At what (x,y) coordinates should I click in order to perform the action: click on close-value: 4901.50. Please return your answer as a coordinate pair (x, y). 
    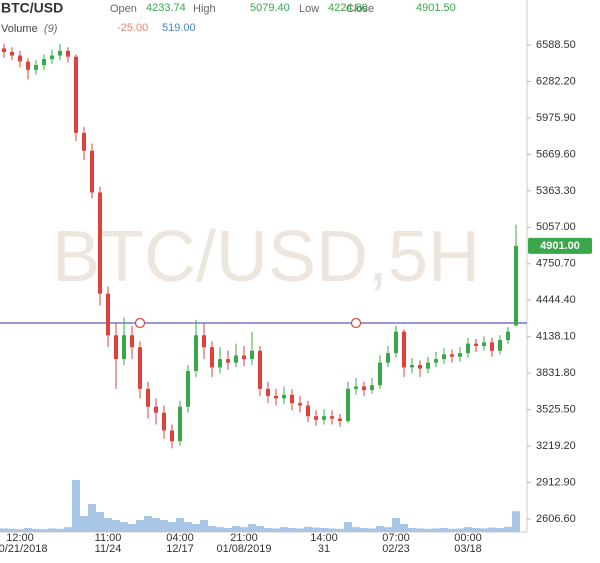
    Looking at the image, I should click on (436, 8).